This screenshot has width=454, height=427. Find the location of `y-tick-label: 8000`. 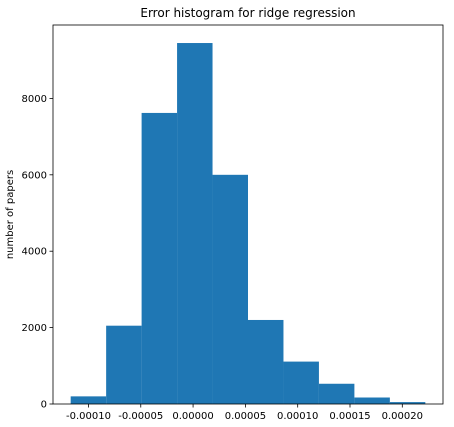

y-tick-label: 8000 is located at coordinates (34, 99).